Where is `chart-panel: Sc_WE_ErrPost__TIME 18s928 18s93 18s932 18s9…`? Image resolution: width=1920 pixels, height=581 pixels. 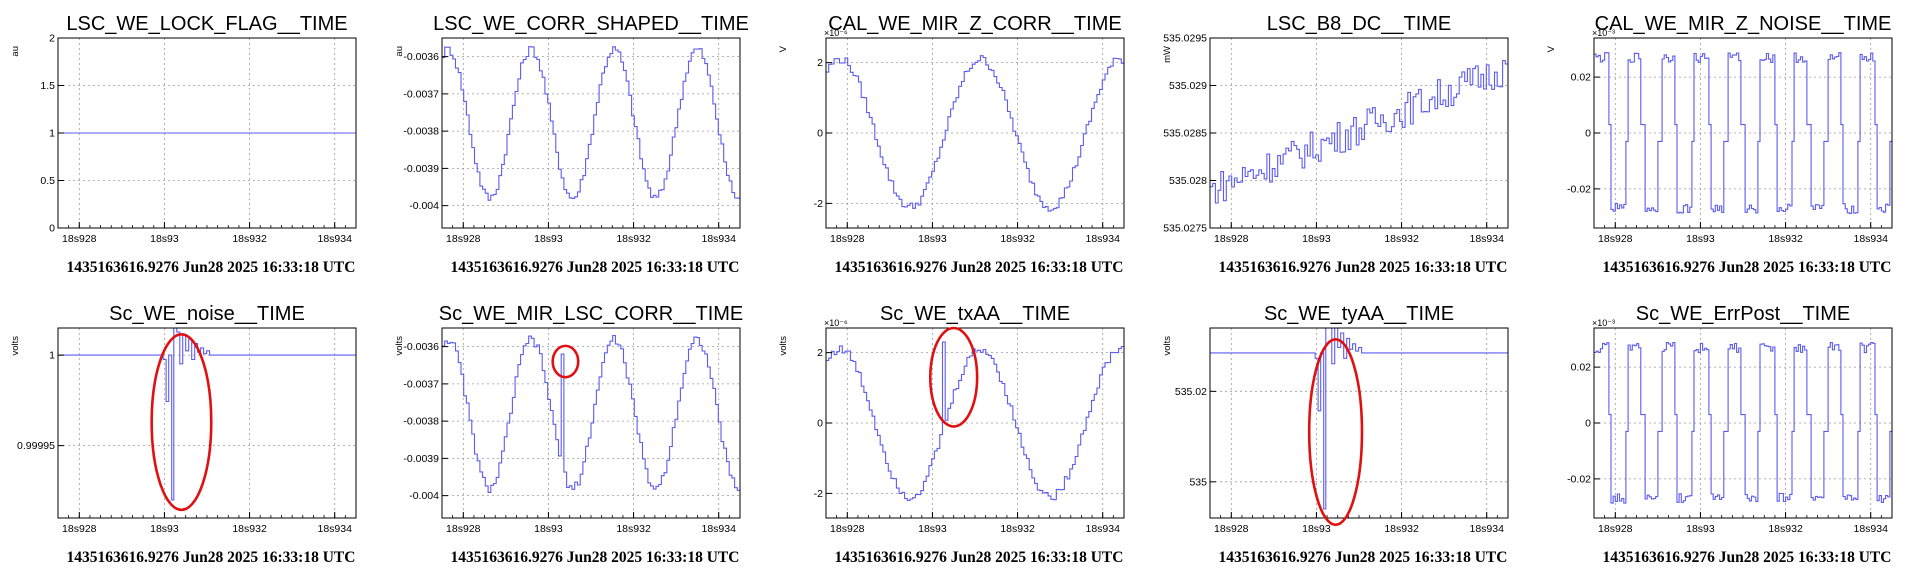
chart-panel: Sc_WE_ErrPost__TIME 18s928 18s93 18s932 18s9… is located at coordinates (1728, 435).